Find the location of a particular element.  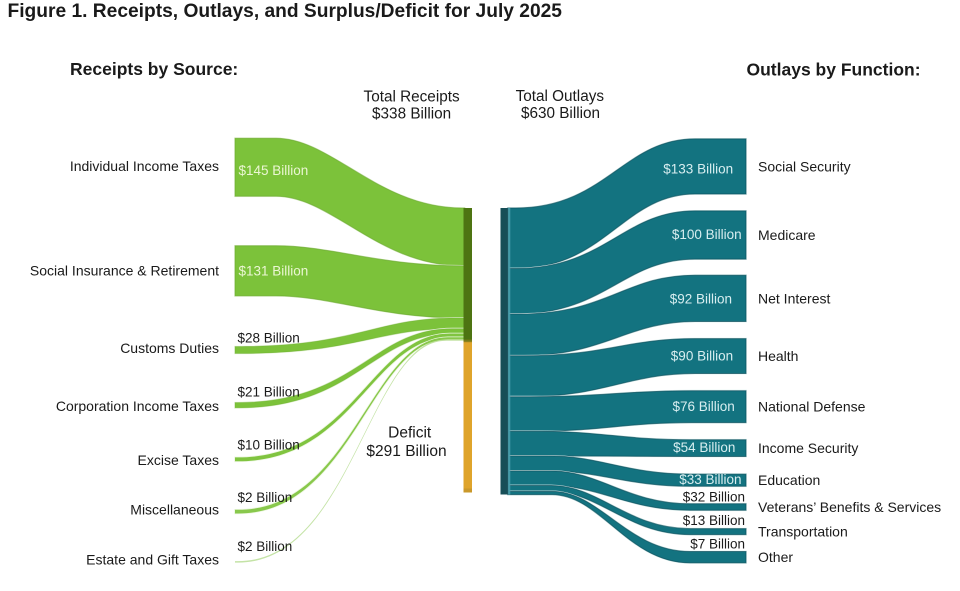

svg-text: Miscellaneous is located at coordinates (174, 510).